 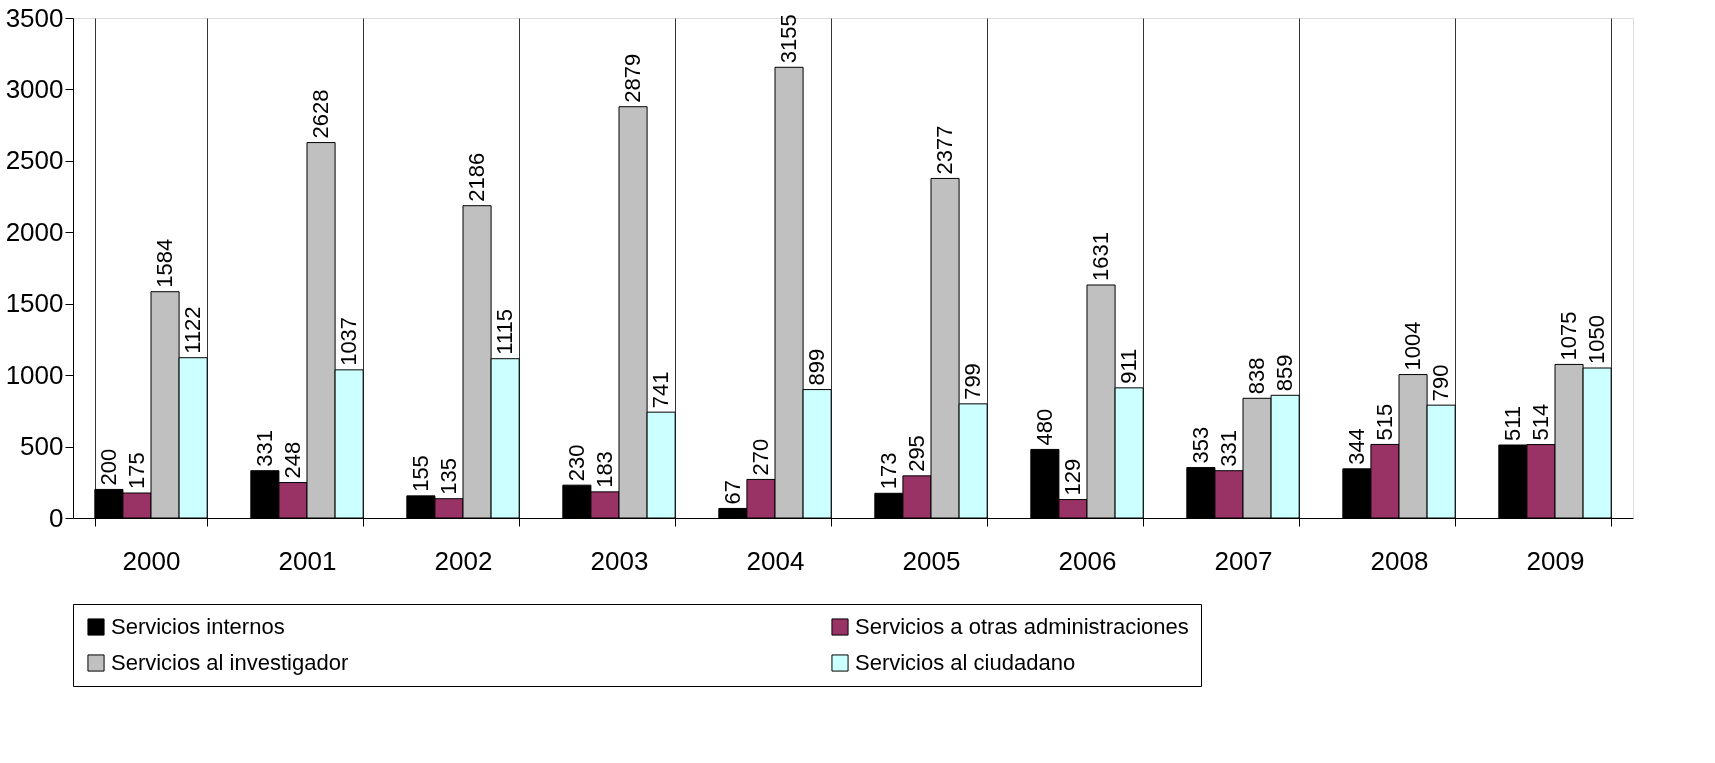 What do you see at coordinates (1087, 560) in the screenshot?
I see `x-tick-label: 2006` at bounding box center [1087, 560].